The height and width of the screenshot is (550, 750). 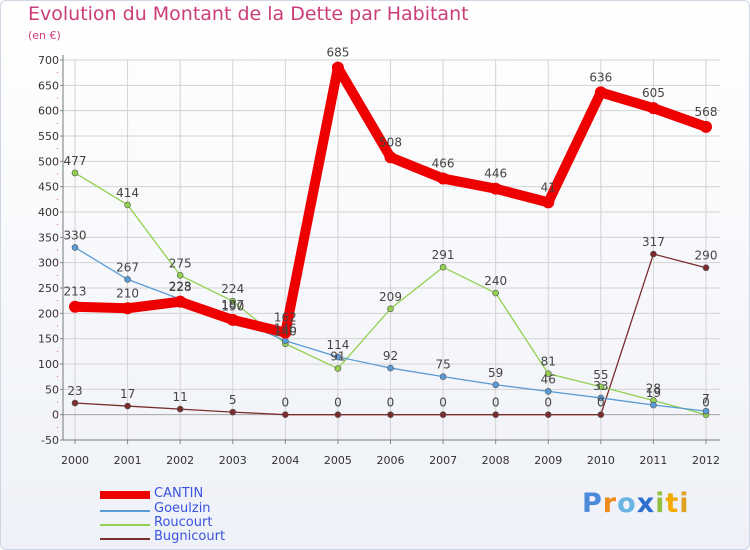 What do you see at coordinates (390, 142) in the screenshot?
I see `data-label-cantin: 508` at bounding box center [390, 142].